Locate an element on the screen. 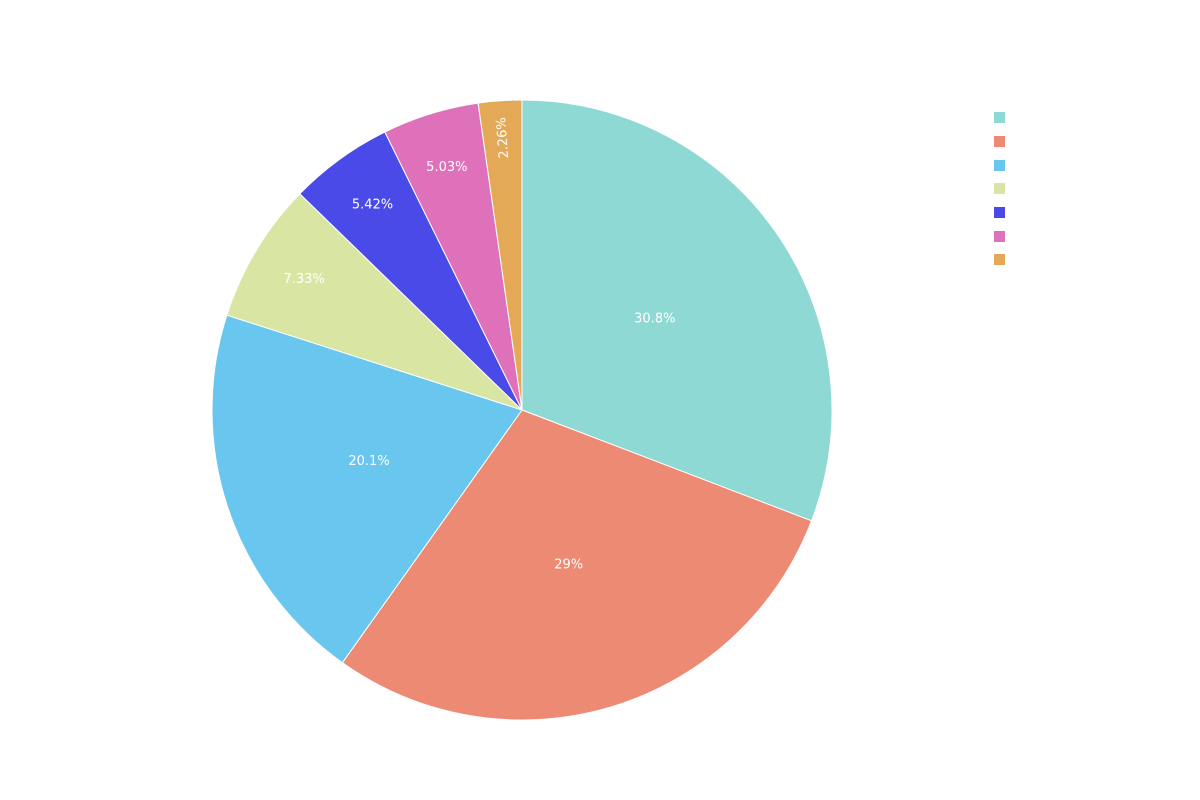 The height and width of the screenshot is (800, 1200). legend-item: Engineering is located at coordinates (1046, 142).